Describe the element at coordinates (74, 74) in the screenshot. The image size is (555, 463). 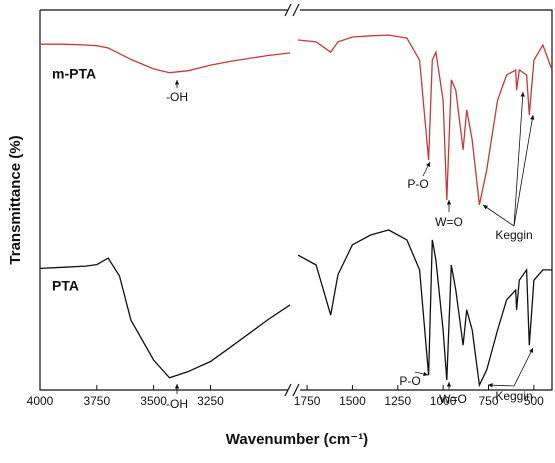
I see `series-label: m-PTA` at that location.